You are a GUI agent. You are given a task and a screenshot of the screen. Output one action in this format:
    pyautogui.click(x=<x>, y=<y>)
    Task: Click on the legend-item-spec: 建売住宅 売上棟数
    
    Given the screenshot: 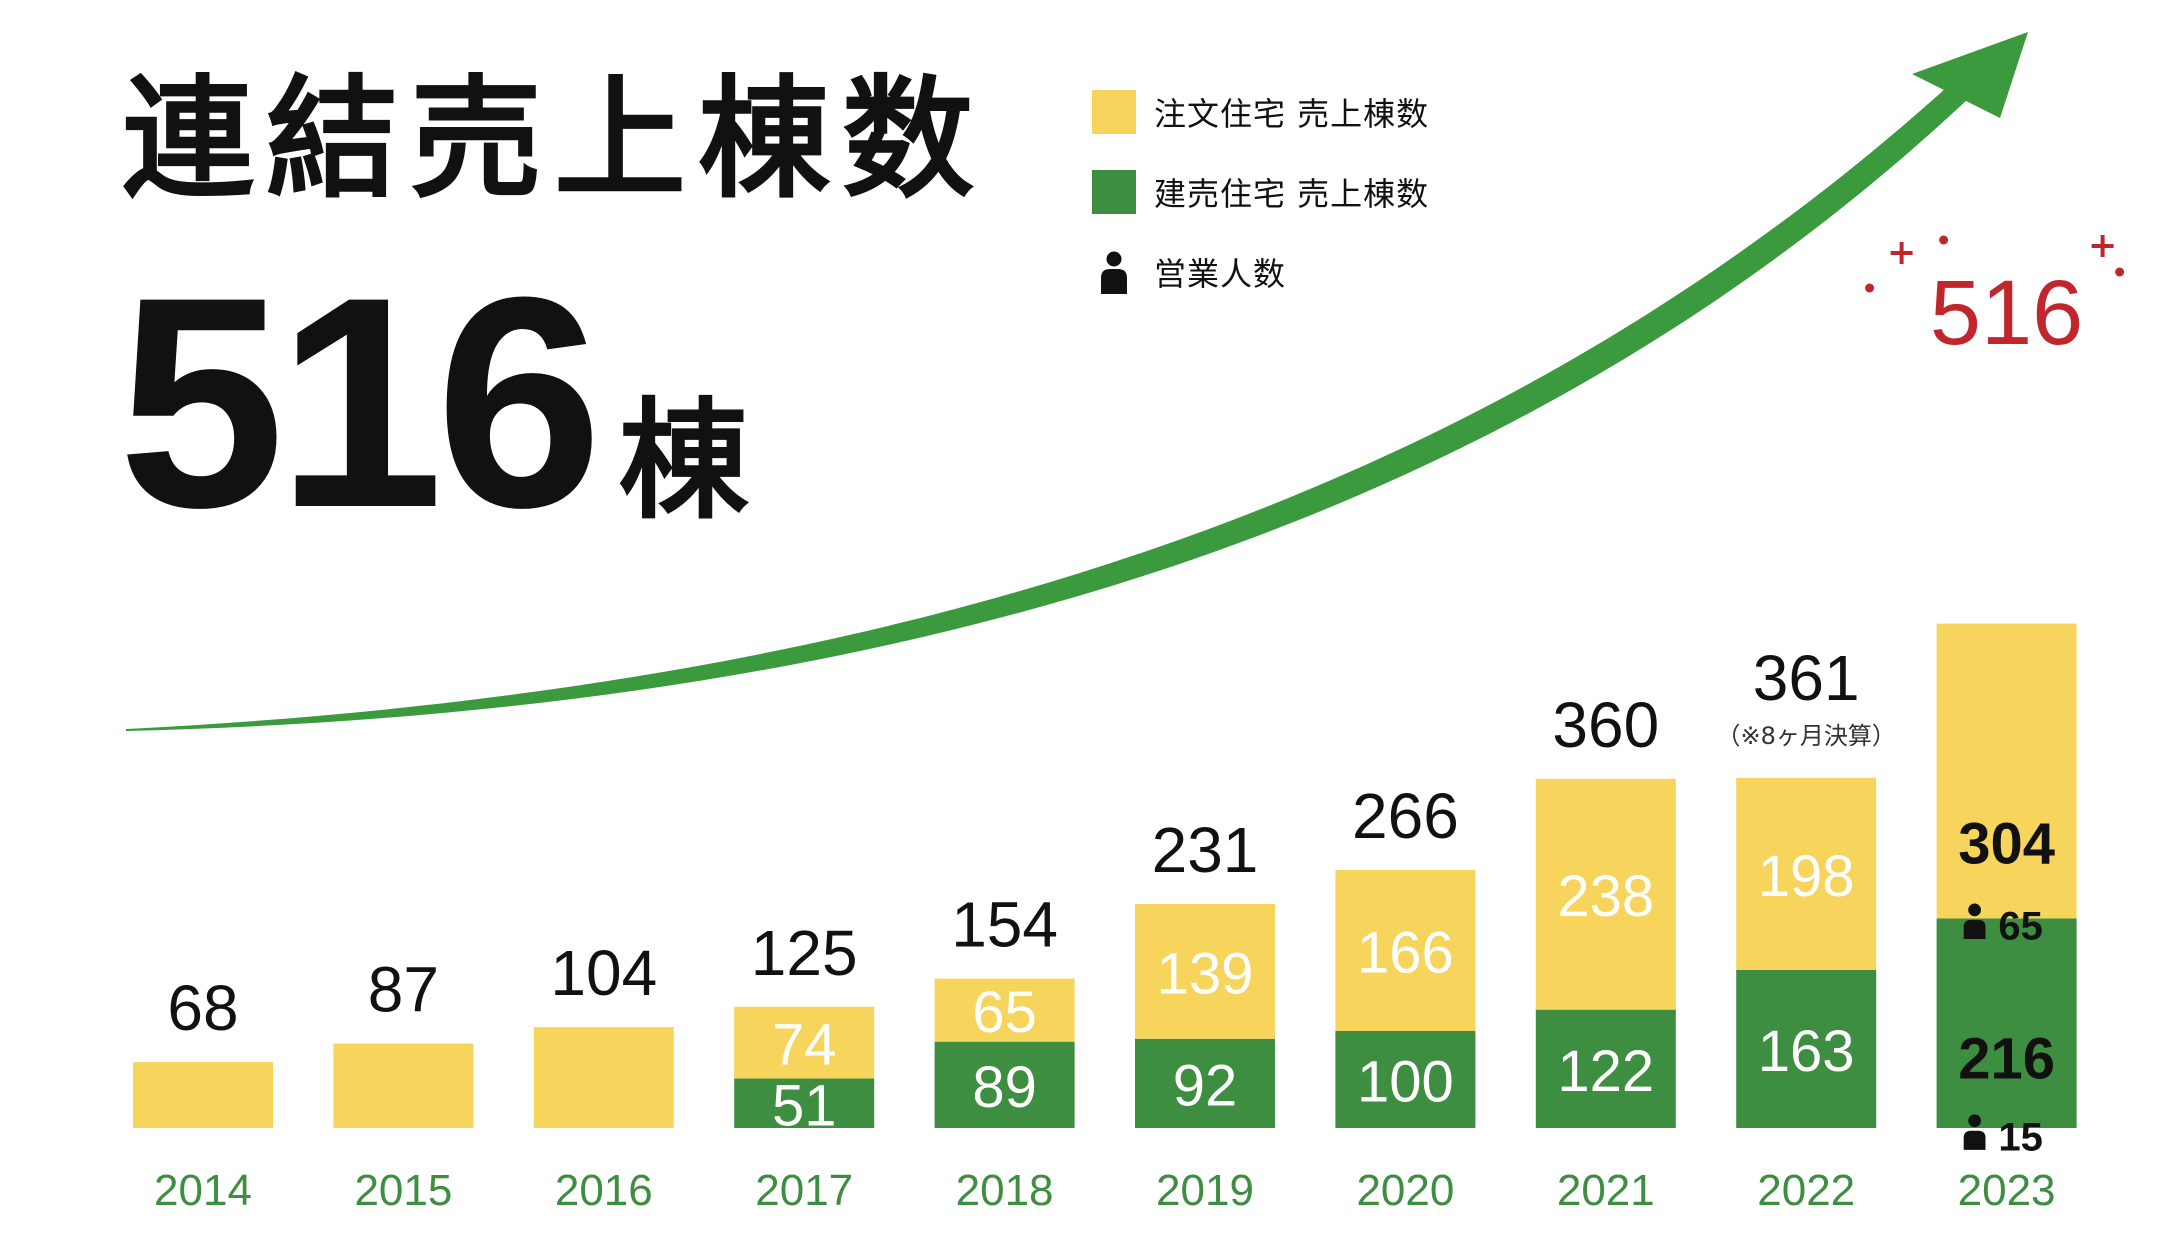 What is the action you would take?
    pyautogui.click(x=1260, y=192)
    